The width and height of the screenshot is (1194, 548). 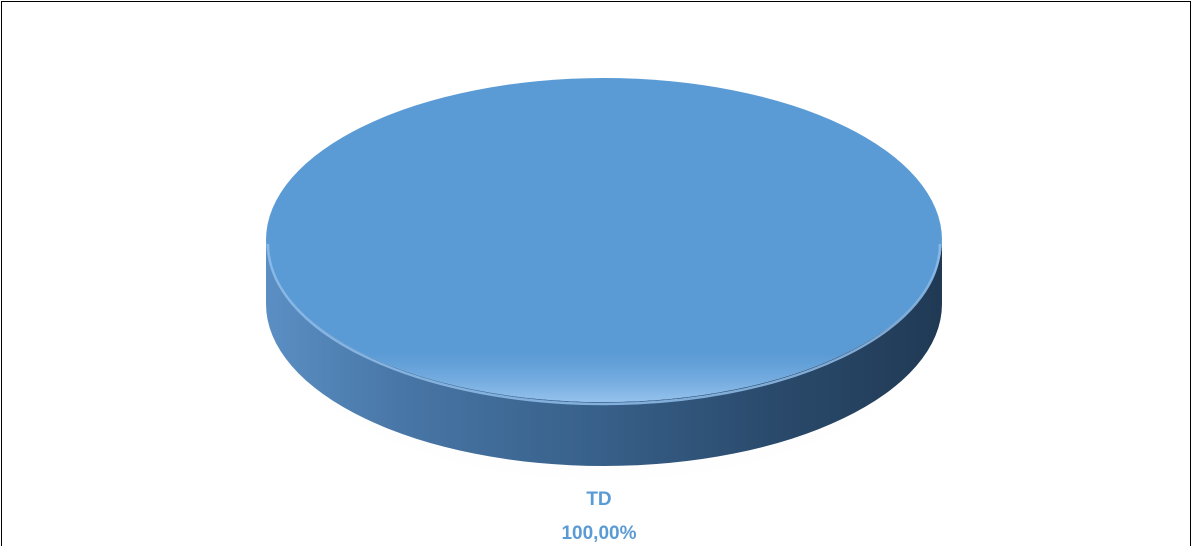 What do you see at coordinates (598, 533) in the screenshot?
I see `data-label-value-td: 100,00%` at bounding box center [598, 533].